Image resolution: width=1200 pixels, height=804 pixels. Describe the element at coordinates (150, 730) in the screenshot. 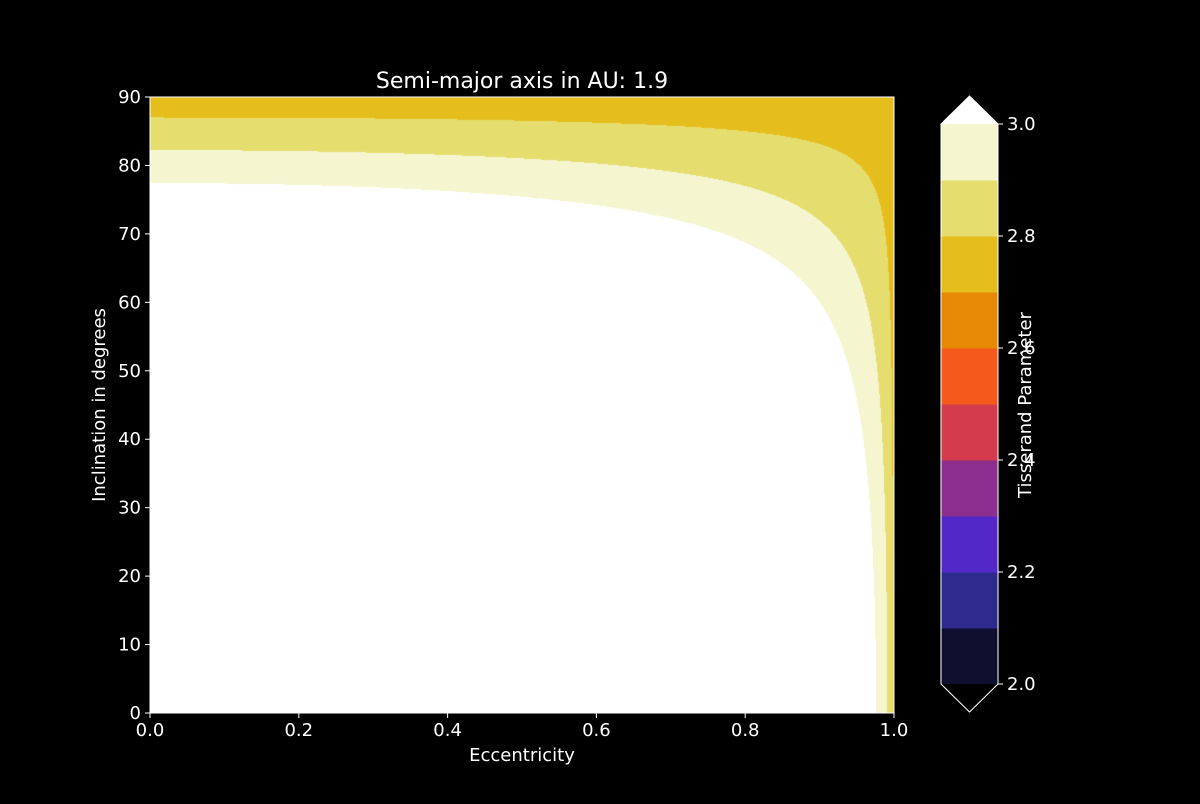

I see `x-tick-label: 0.0` at that location.